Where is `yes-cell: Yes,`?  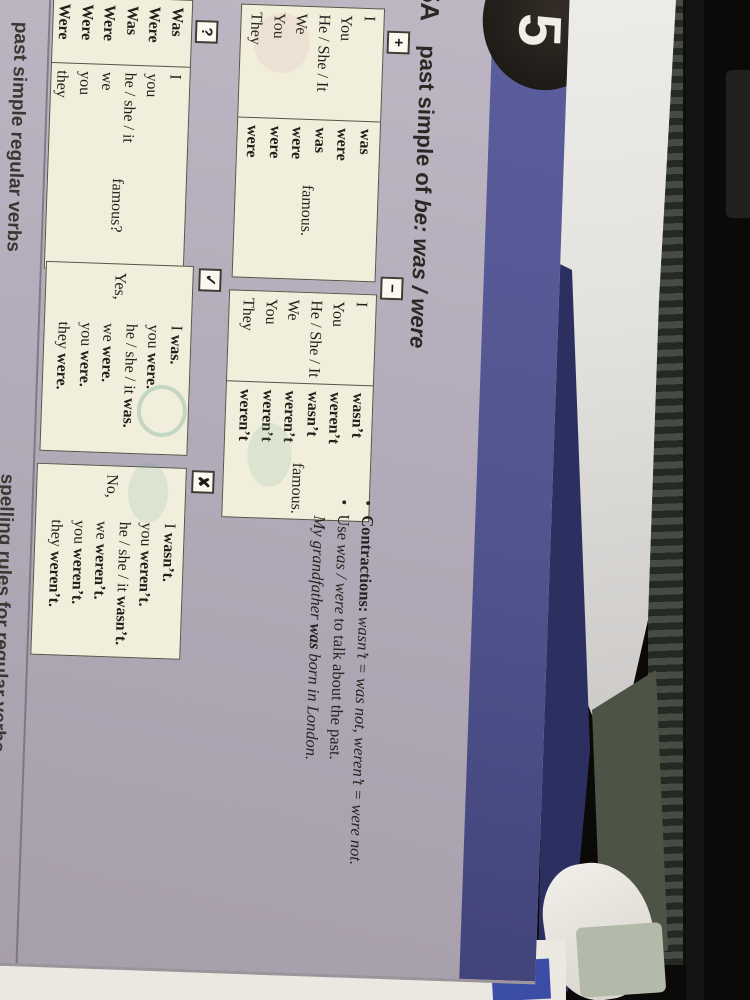 yes-cell: Yes, is located at coordinates (119, 286).